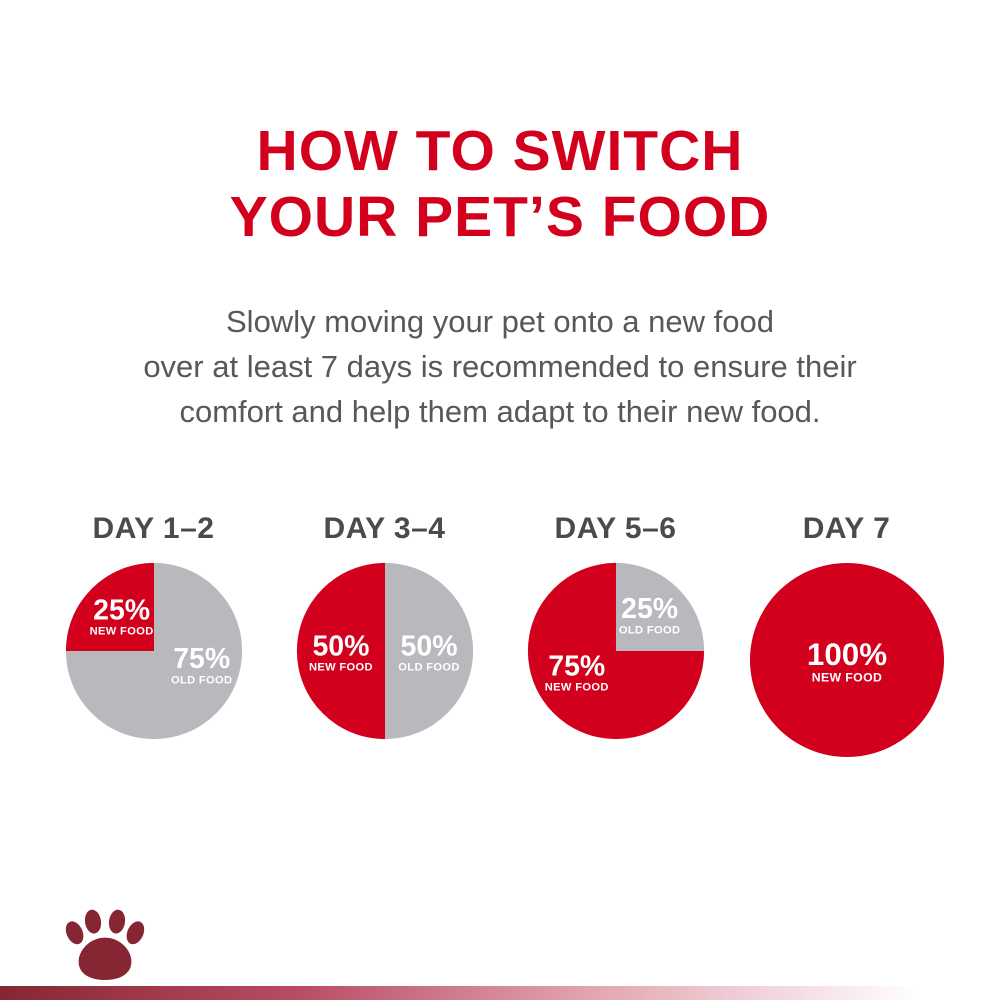 The width and height of the screenshot is (1000, 1000). Describe the element at coordinates (846, 528) in the screenshot. I see `day-label-7: DAY 7` at that location.